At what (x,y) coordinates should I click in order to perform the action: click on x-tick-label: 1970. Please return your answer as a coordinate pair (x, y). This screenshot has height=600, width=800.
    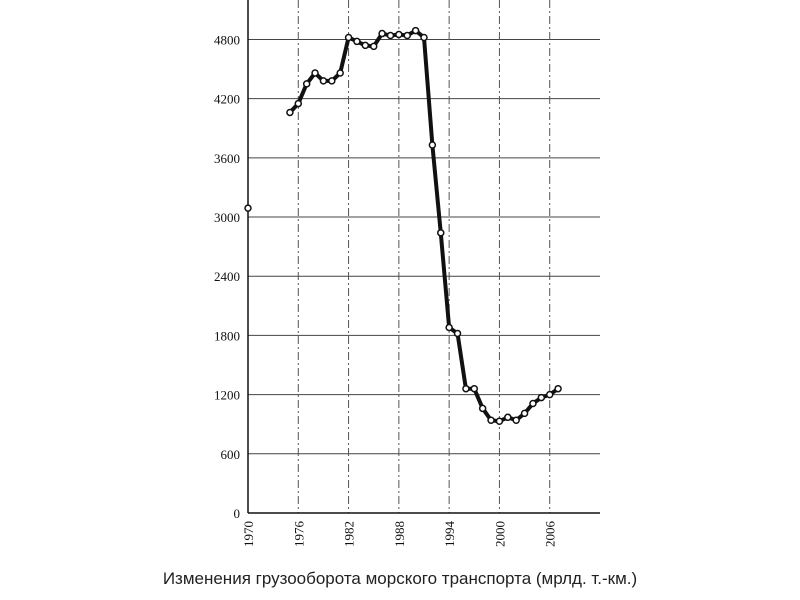
    Looking at the image, I should click on (248, 534).